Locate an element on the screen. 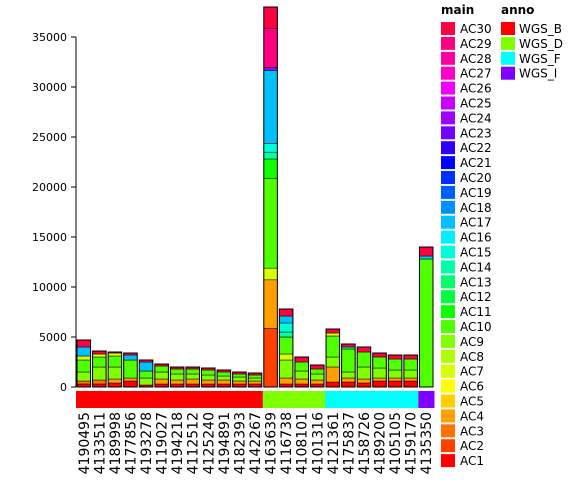 The width and height of the screenshot is (576, 480). legend-anno-label: WGS_D is located at coordinates (541, 44).